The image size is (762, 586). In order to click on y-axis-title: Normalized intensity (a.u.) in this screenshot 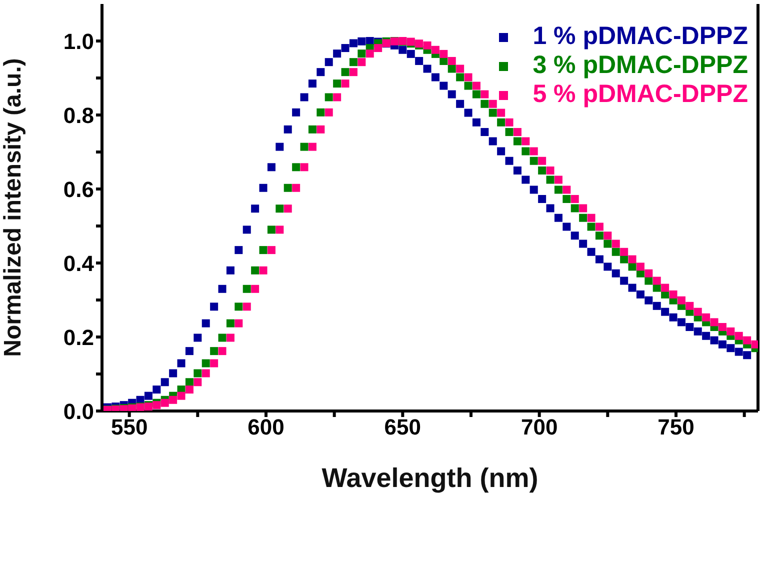, I will do `click(13, 207)`.